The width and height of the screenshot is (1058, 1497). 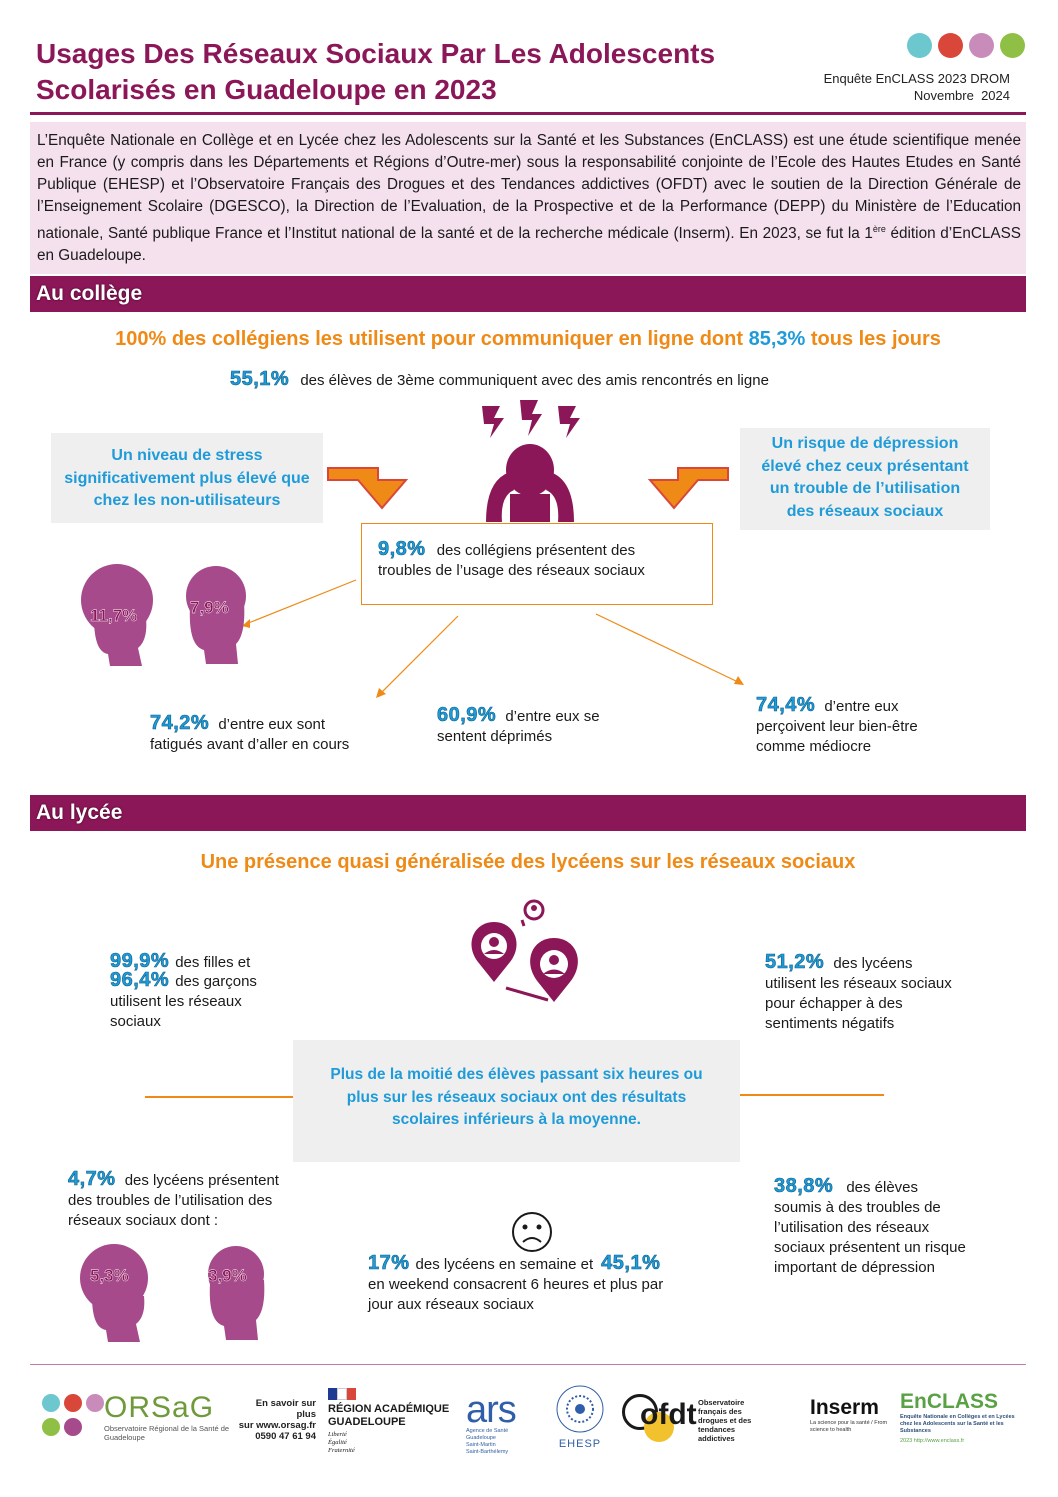 What do you see at coordinates (961, 95) in the screenshot?
I see `publication-date: Novembre 2024` at bounding box center [961, 95].